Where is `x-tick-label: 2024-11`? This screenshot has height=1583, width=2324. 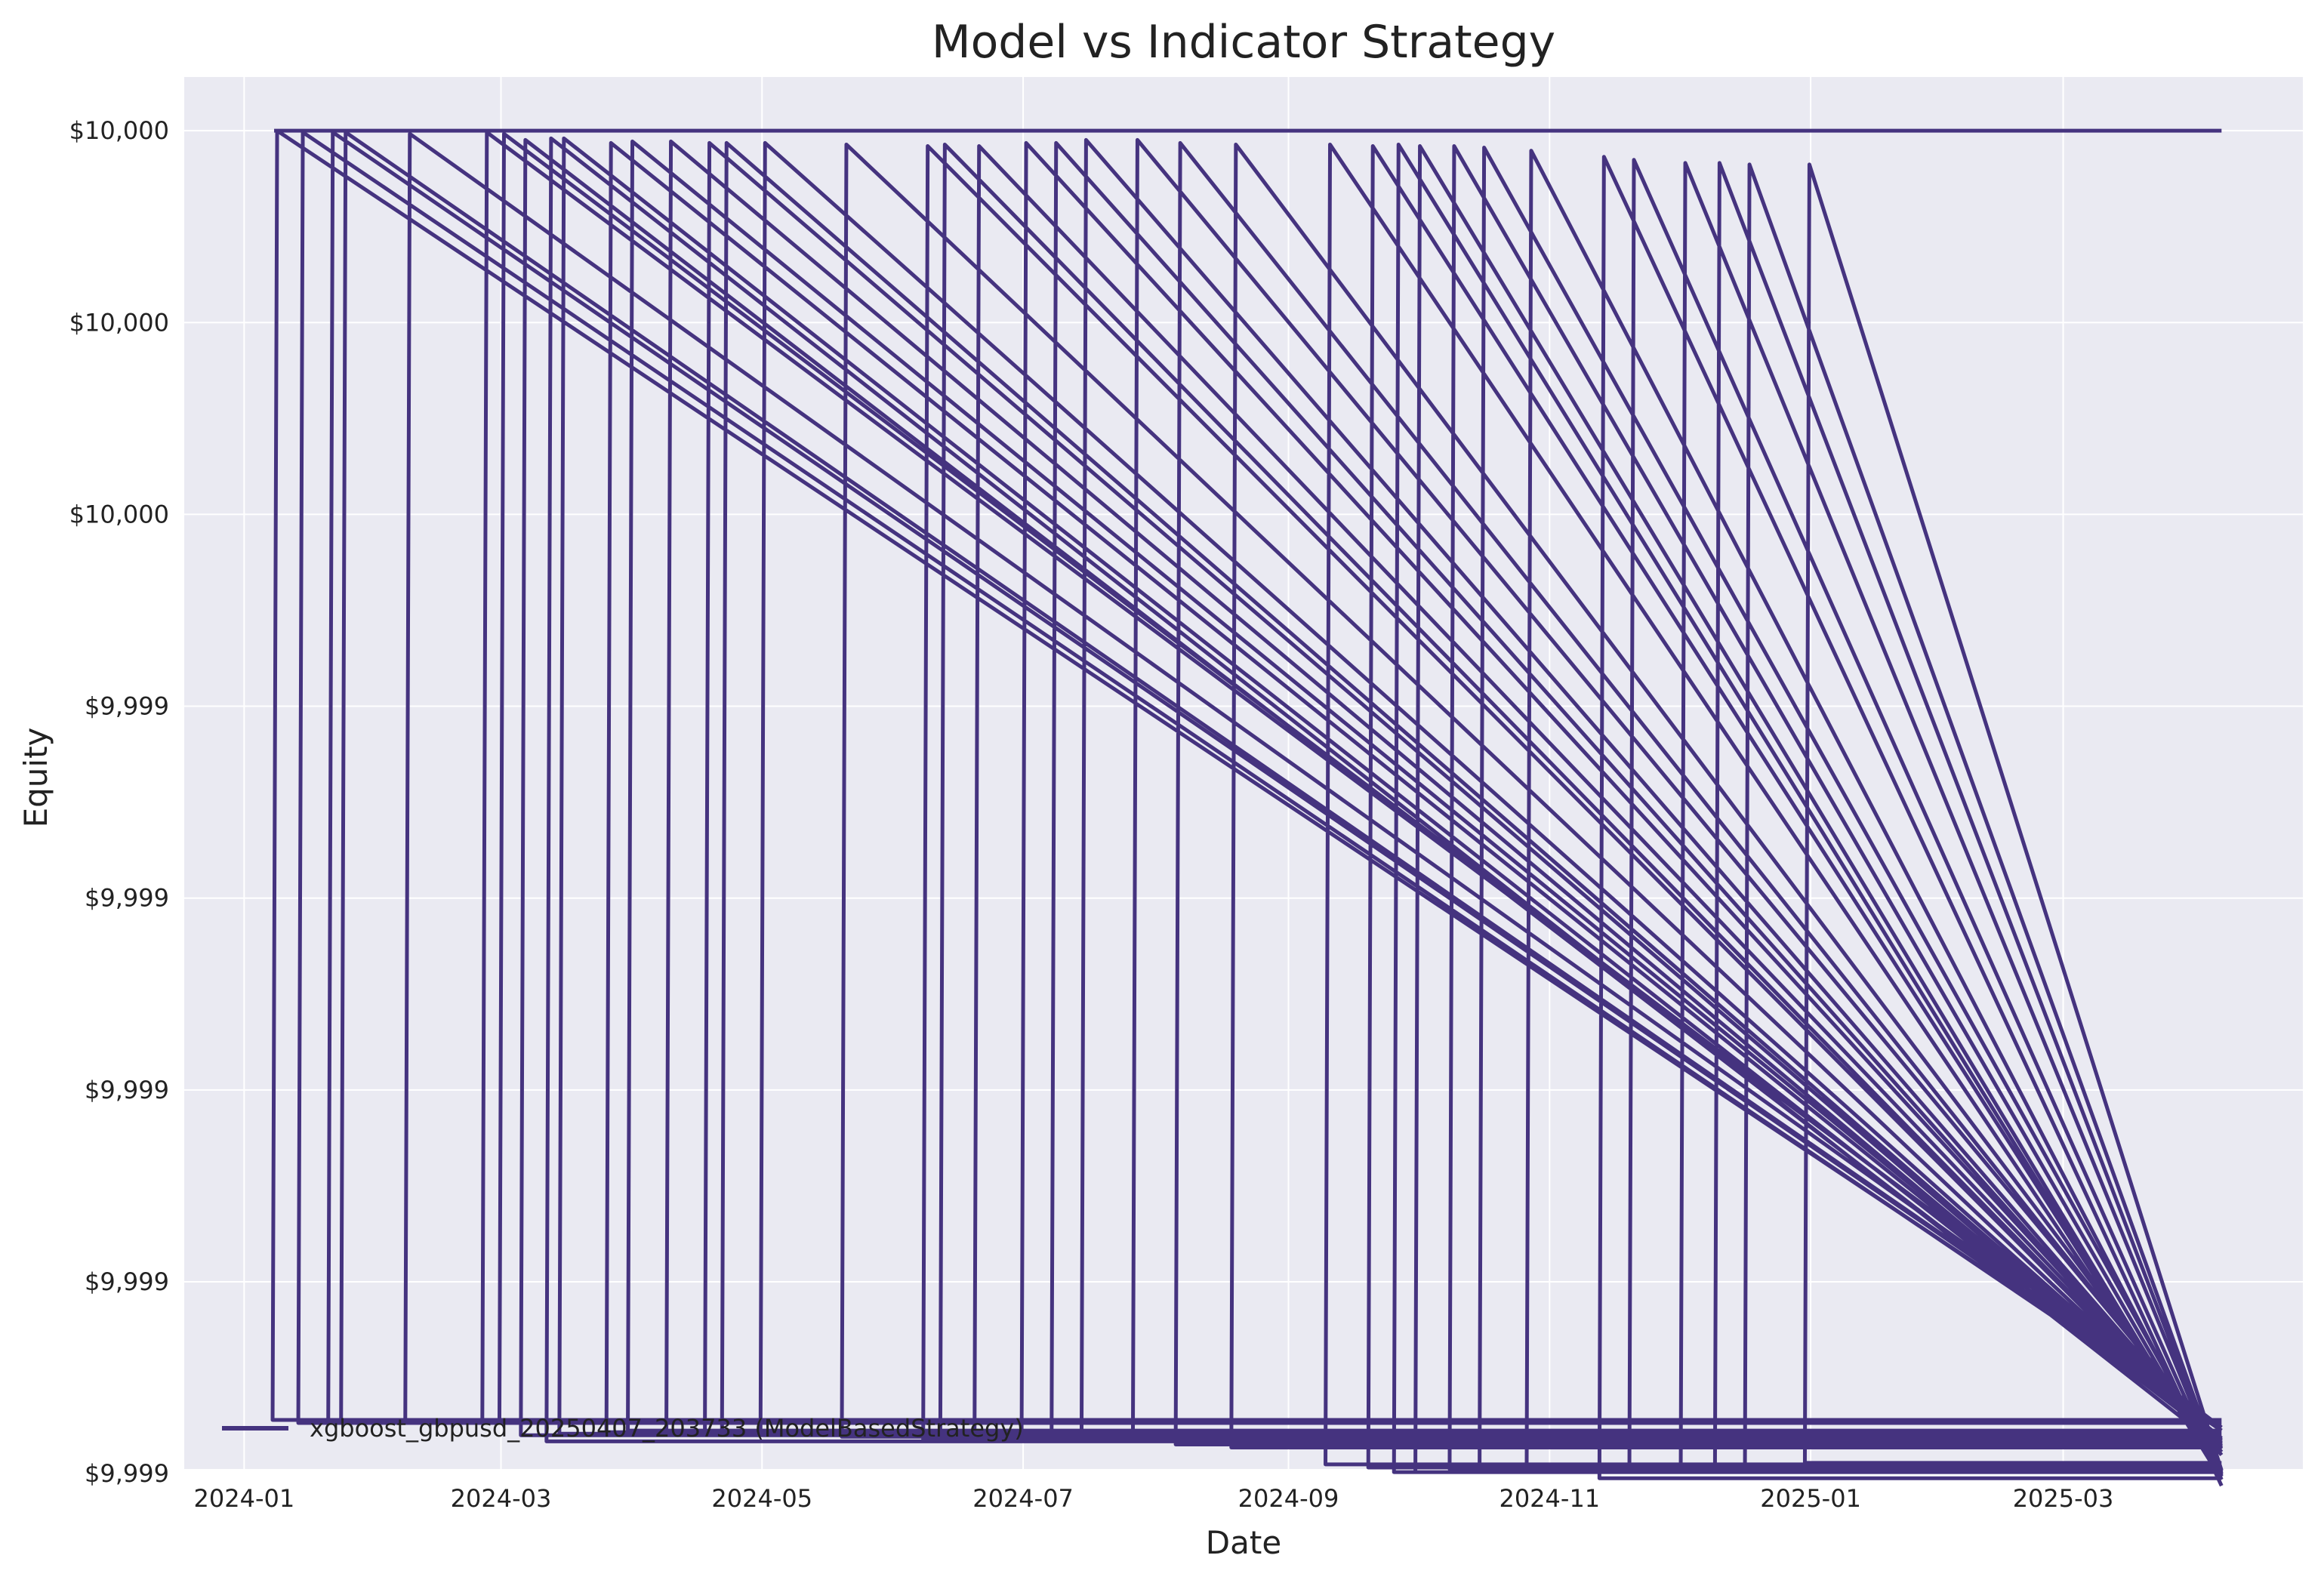
x-tick-label: 2024-11 is located at coordinates (1549, 1498).